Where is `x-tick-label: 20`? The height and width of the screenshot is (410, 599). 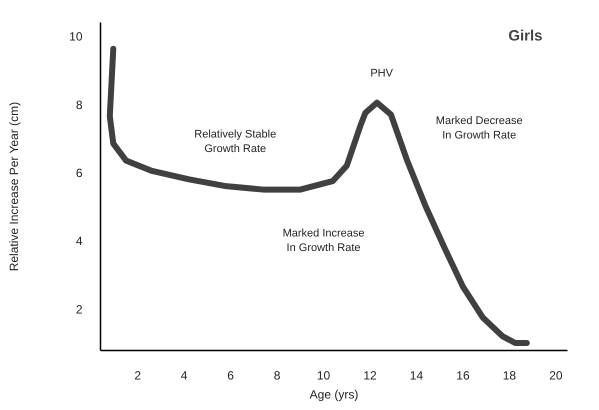 x-tick-label: 20 is located at coordinates (556, 375).